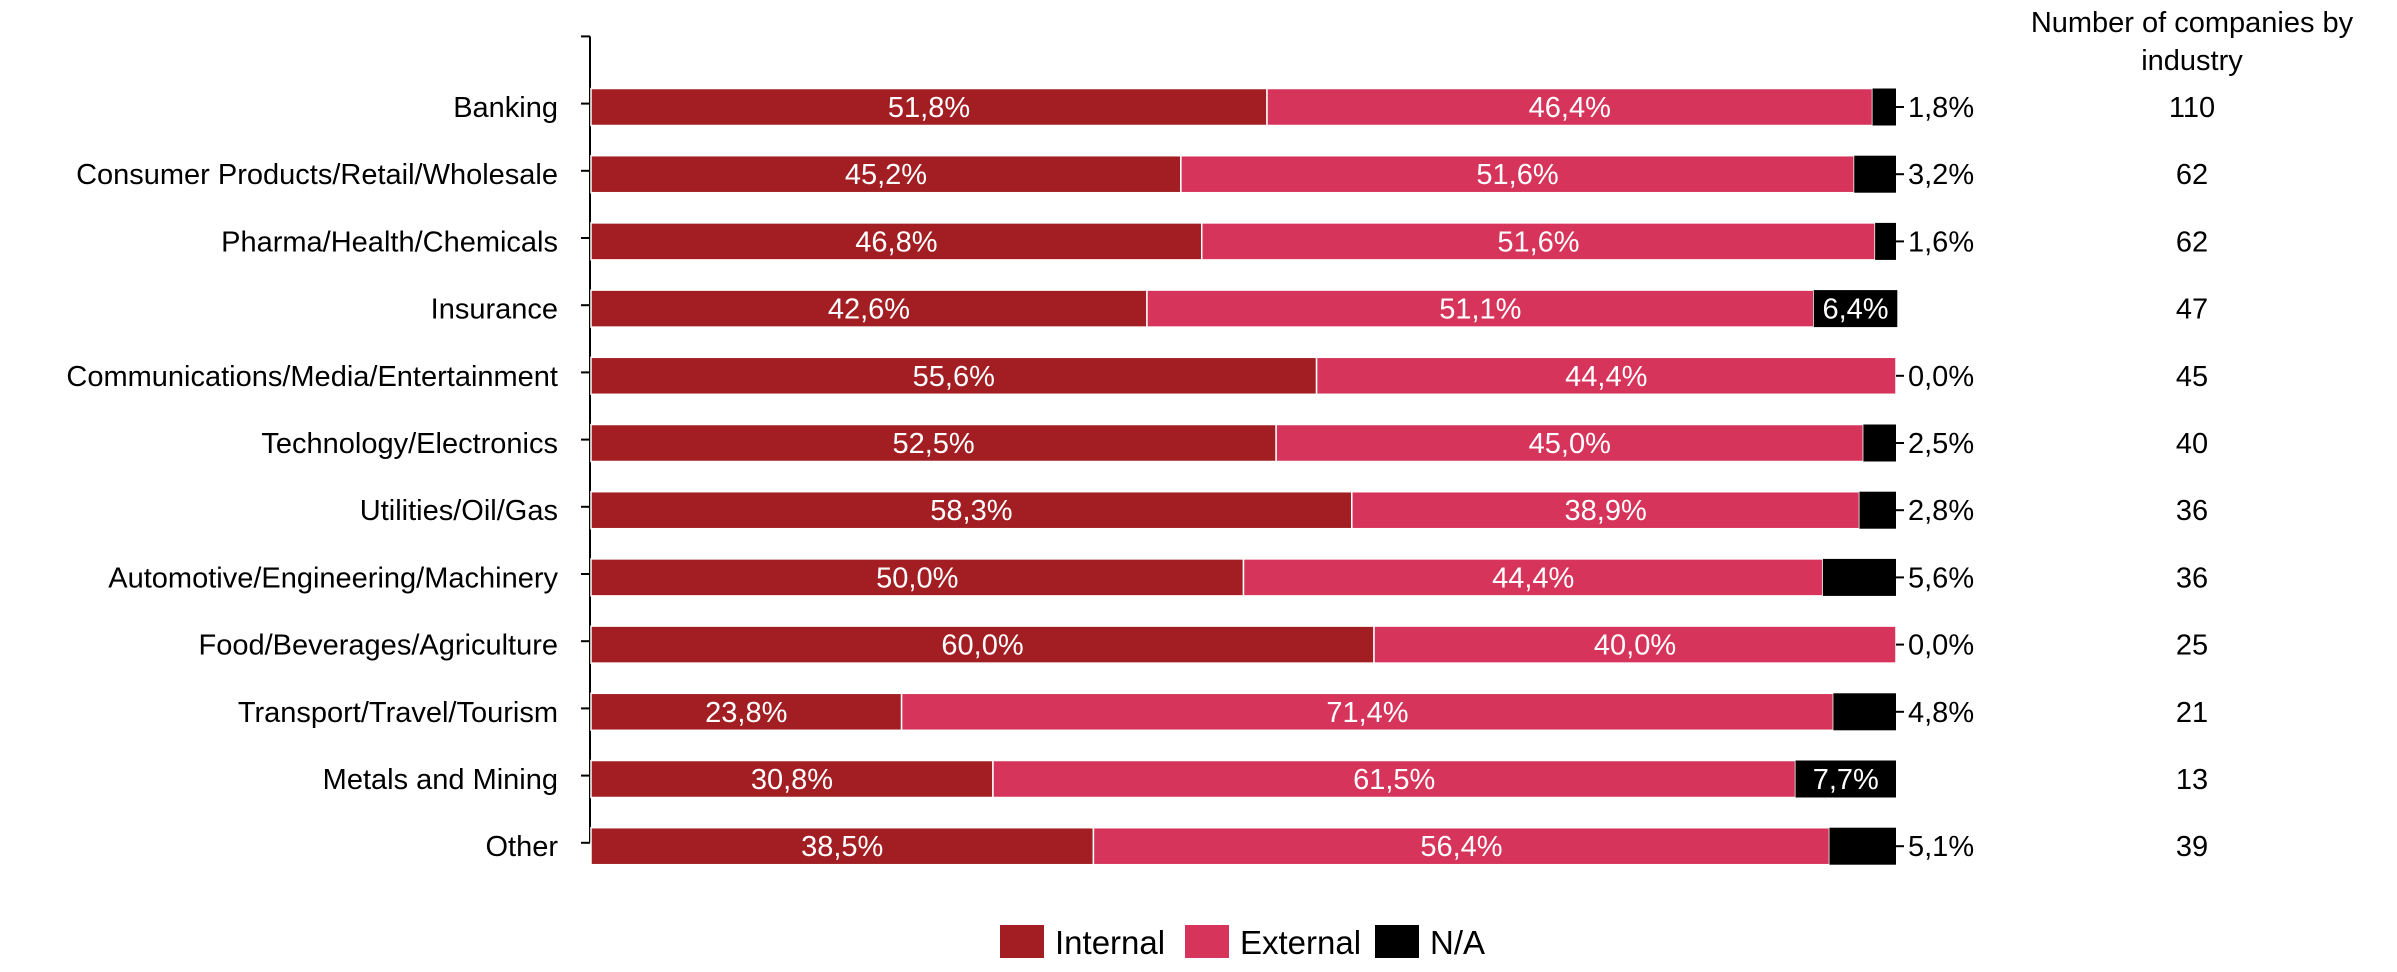  I want to click on bar-value-label: 7,7%, so click(1846, 780).